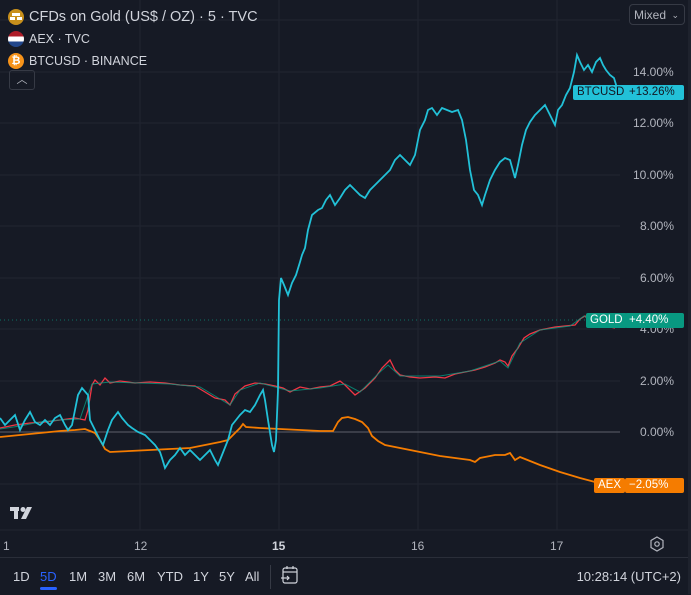 The width and height of the screenshot is (691, 595). I want to click on range-1y-button: 1Y, so click(201, 576).